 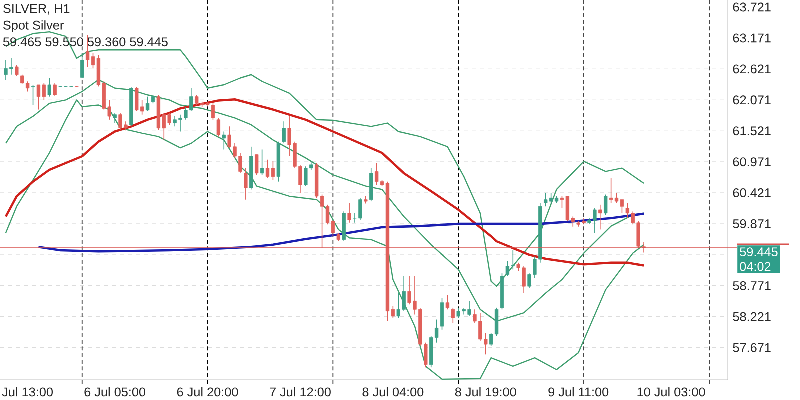 I want to click on x-tick-label: Jul 13:00, so click(x=27, y=392).